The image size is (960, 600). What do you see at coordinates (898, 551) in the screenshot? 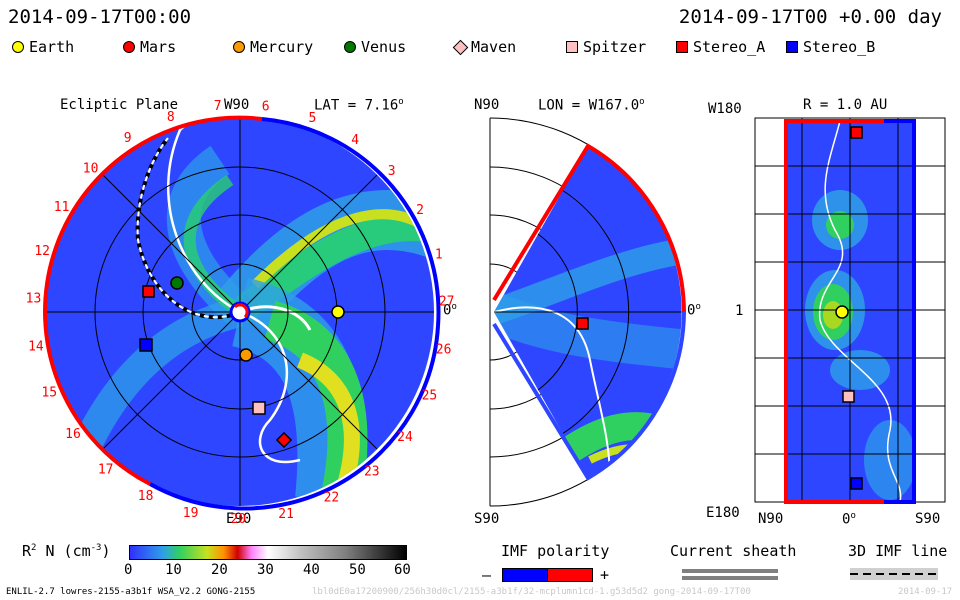
I see `imf-line-title: 3D IMF line` at bounding box center [898, 551].